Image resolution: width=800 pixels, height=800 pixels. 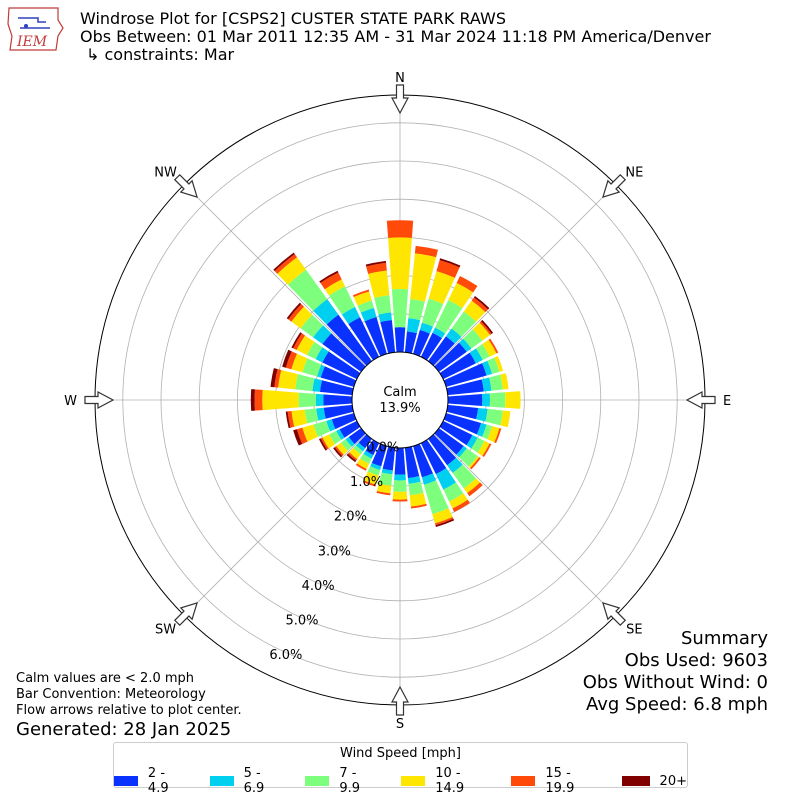 What do you see at coordinates (634, 629) in the screenshot?
I see `compass-label-se: SE` at bounding box center [634, 629].